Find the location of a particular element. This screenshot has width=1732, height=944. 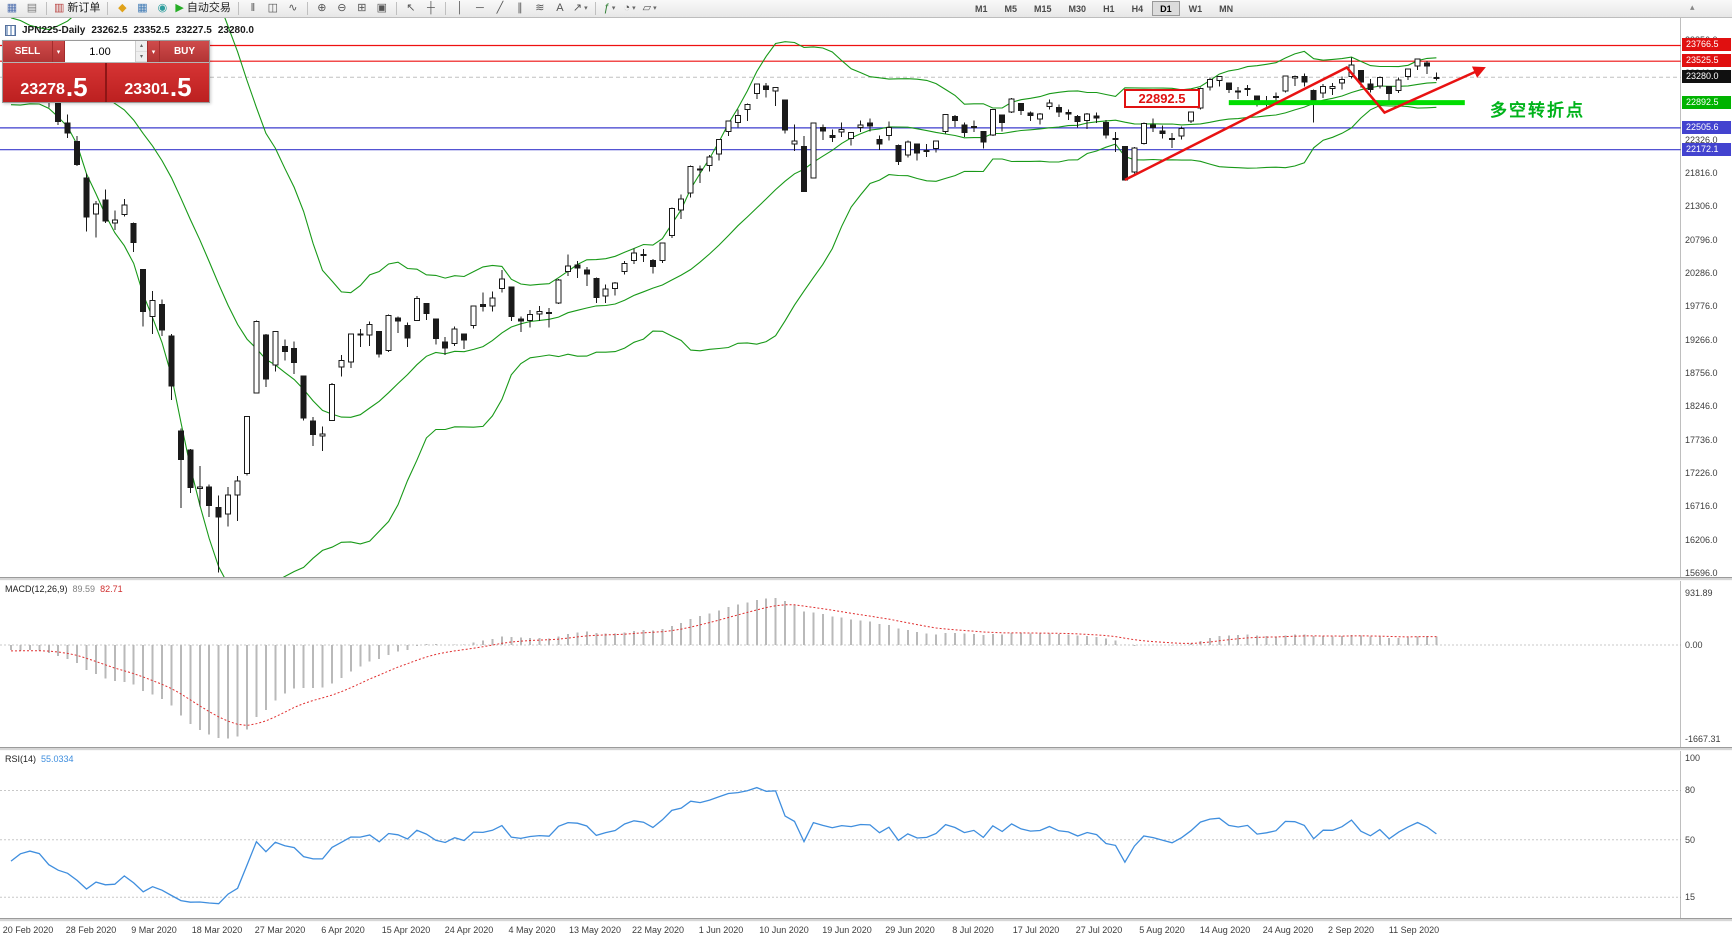

one-click-trading-widget: SELL ▾ ▴ ▾ ▾ BUY 23278 .5 23301 .5 is located at coordinates (106, 71).